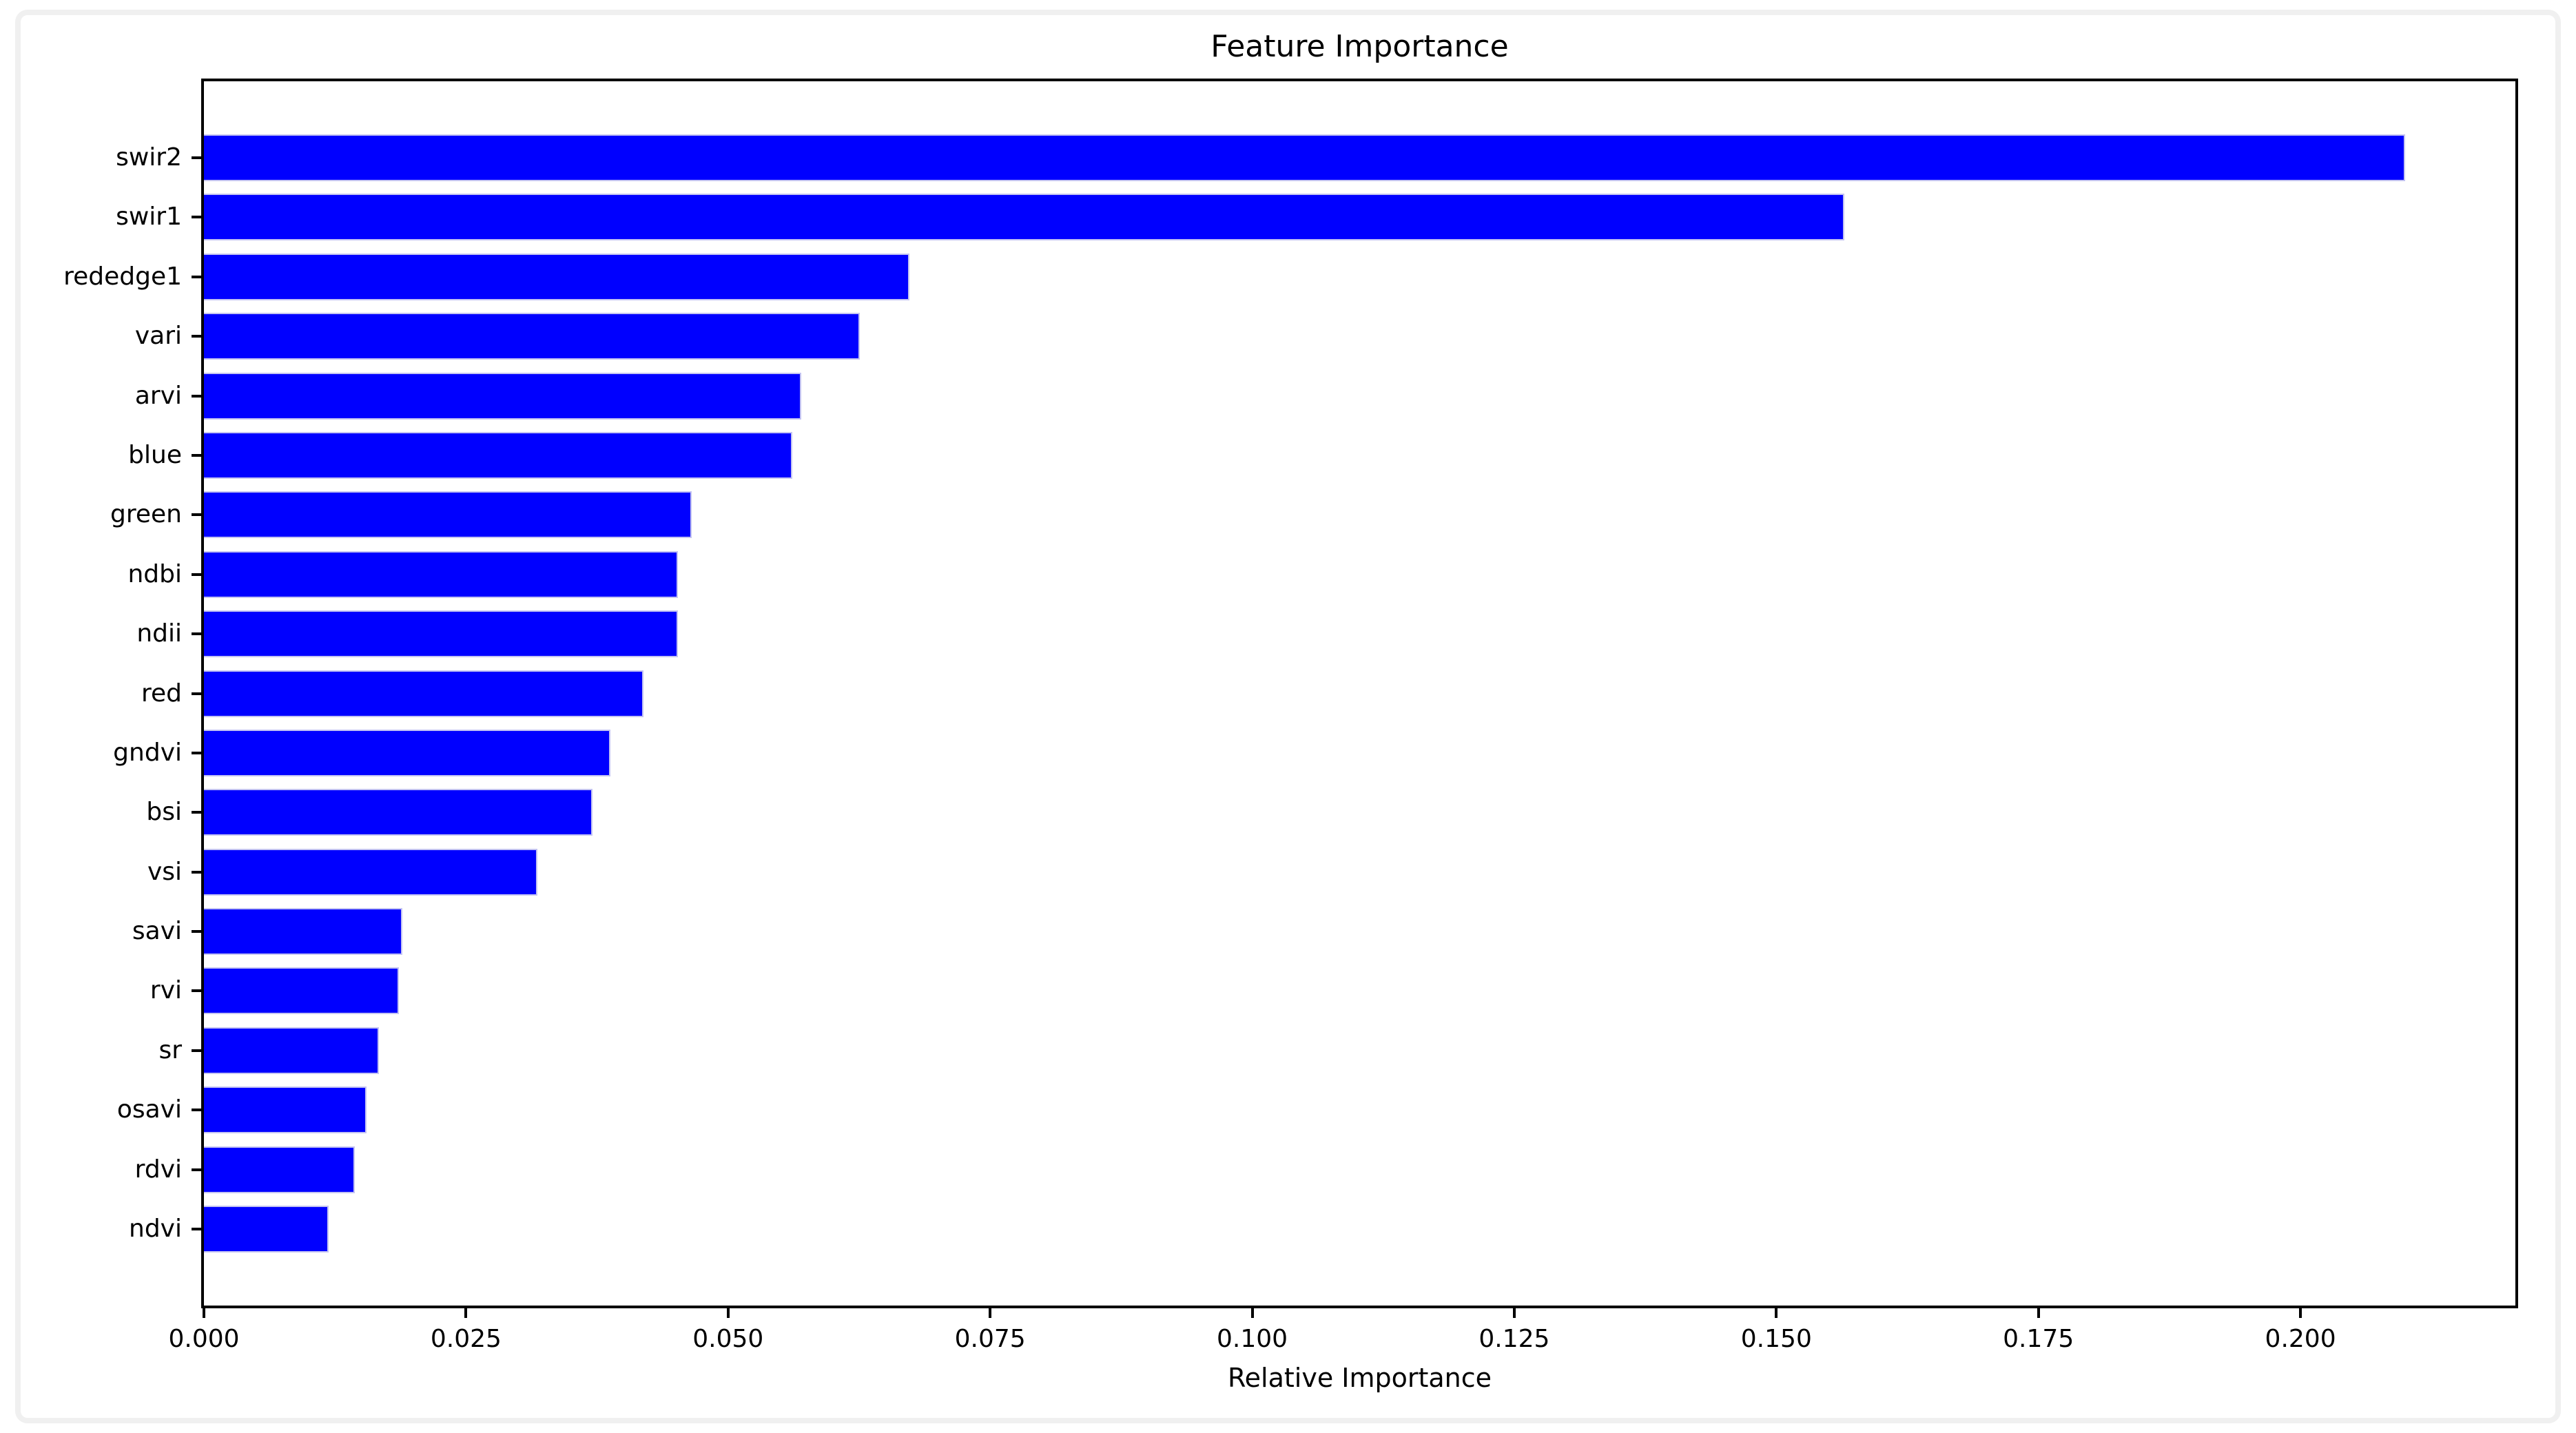 The width and height of the screenshot is (2576, 1433). What do you see at coordinates (441, 574) in the screenshot?
I see `bar-ndbi` at bounding box center [441, 574].